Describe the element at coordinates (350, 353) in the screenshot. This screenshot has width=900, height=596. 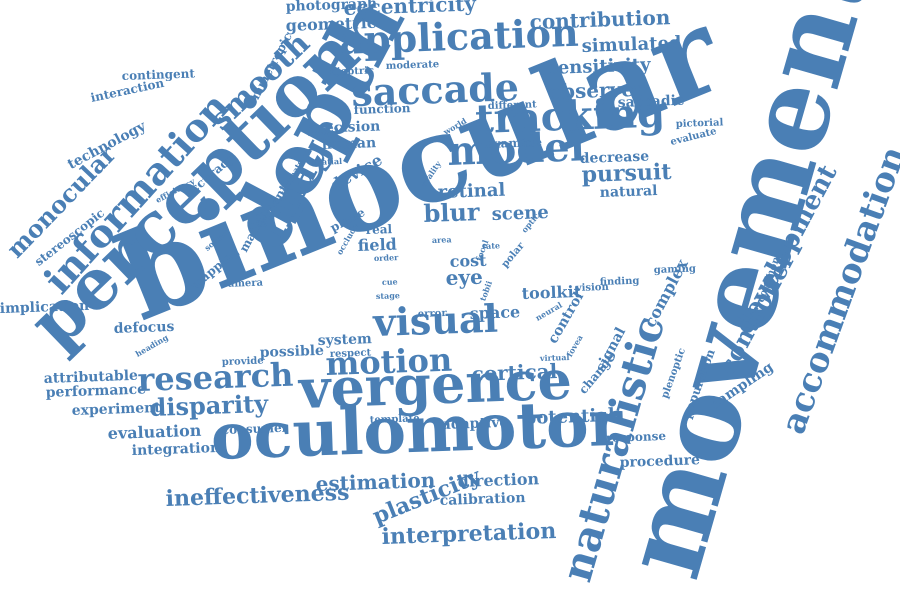
I see `cloud-word-respect: respect` at that location.